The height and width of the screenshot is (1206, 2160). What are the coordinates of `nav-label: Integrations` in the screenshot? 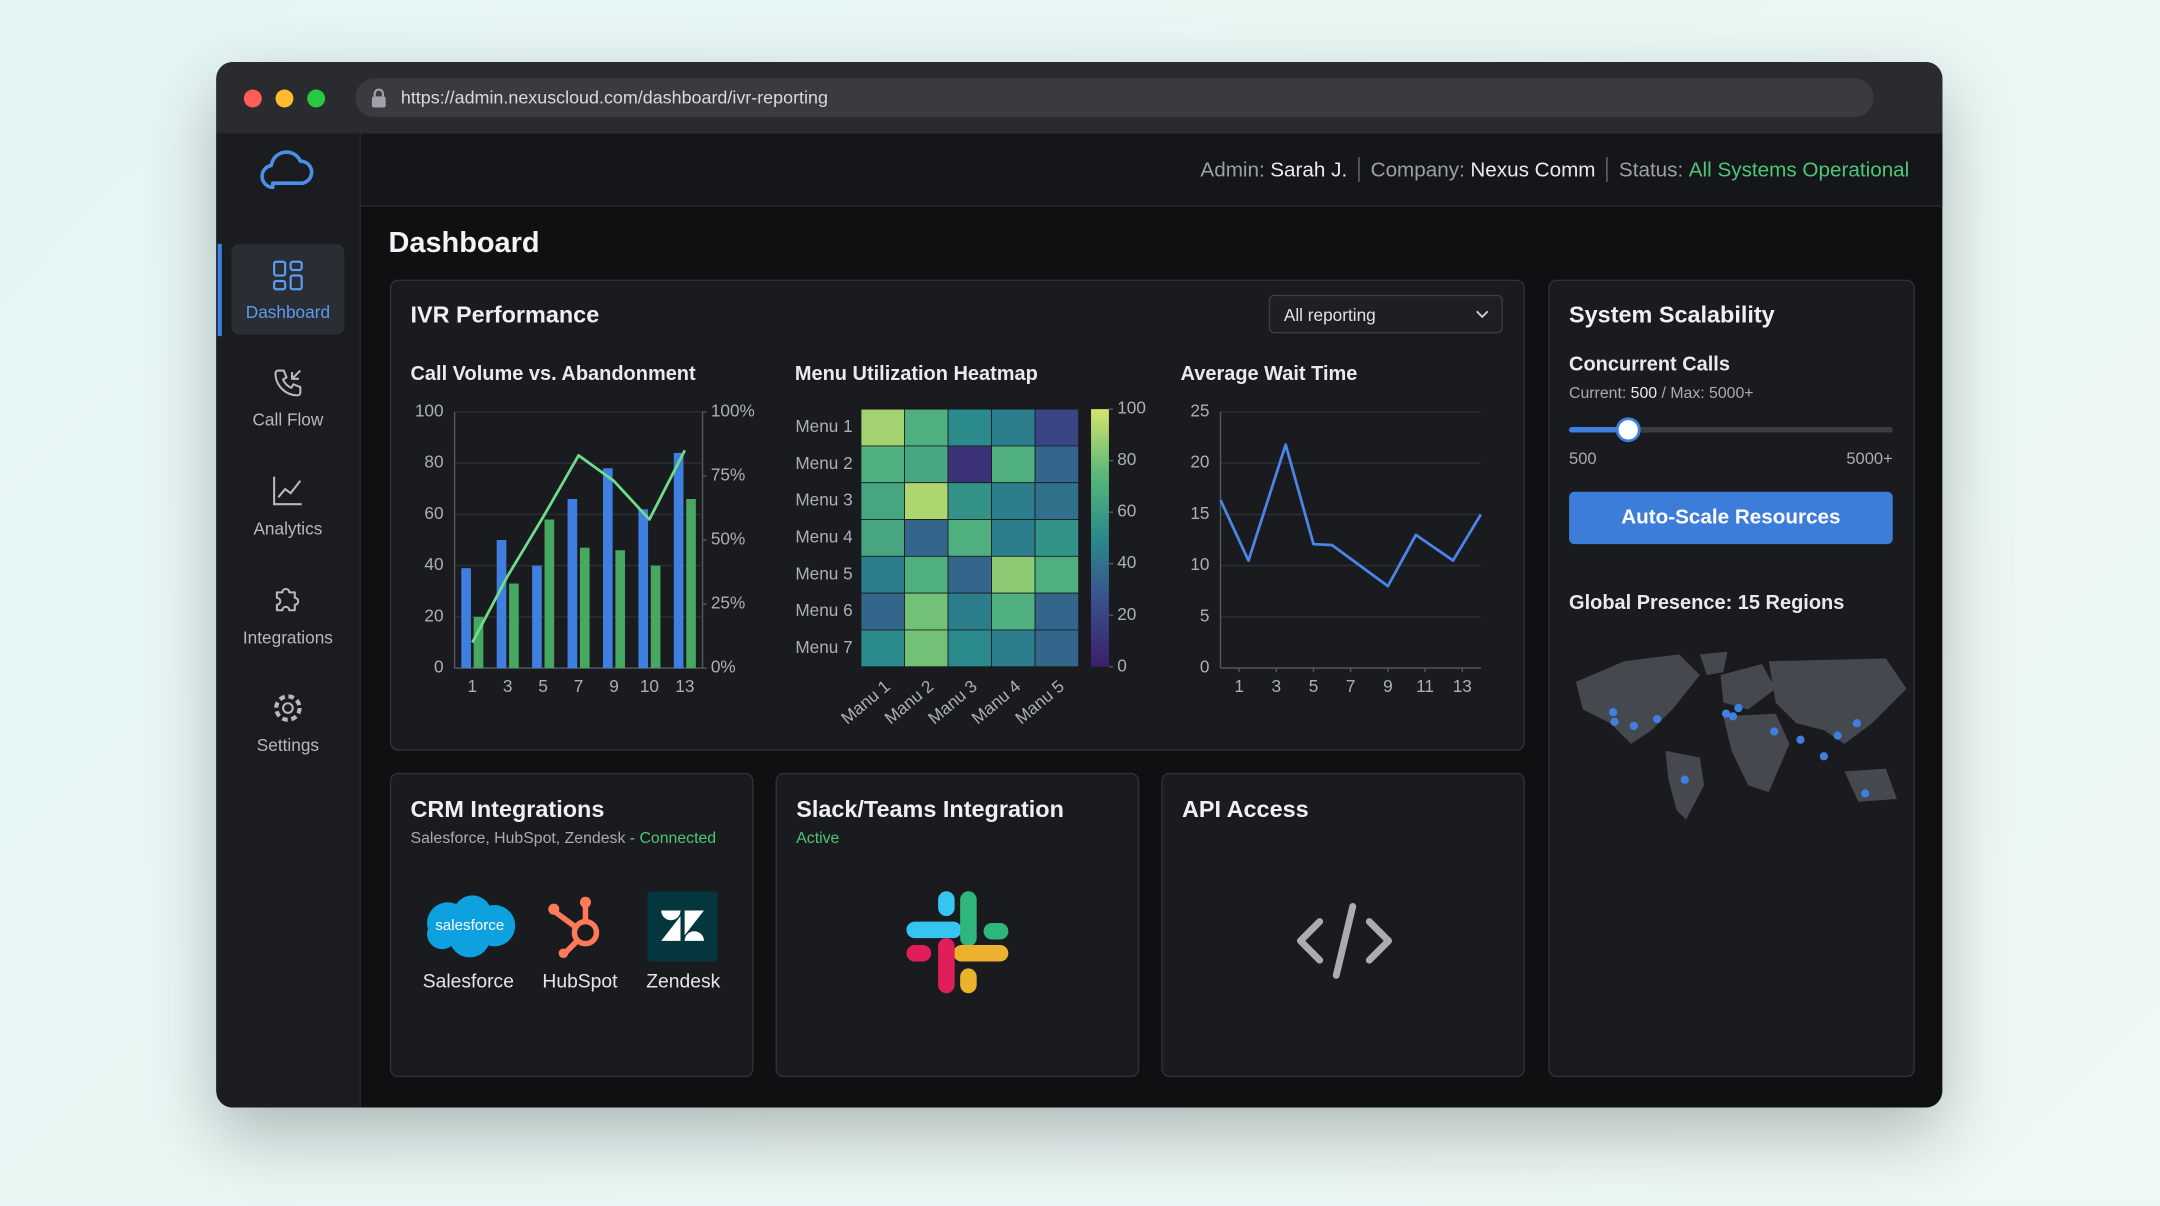 It's located at (287, 638).